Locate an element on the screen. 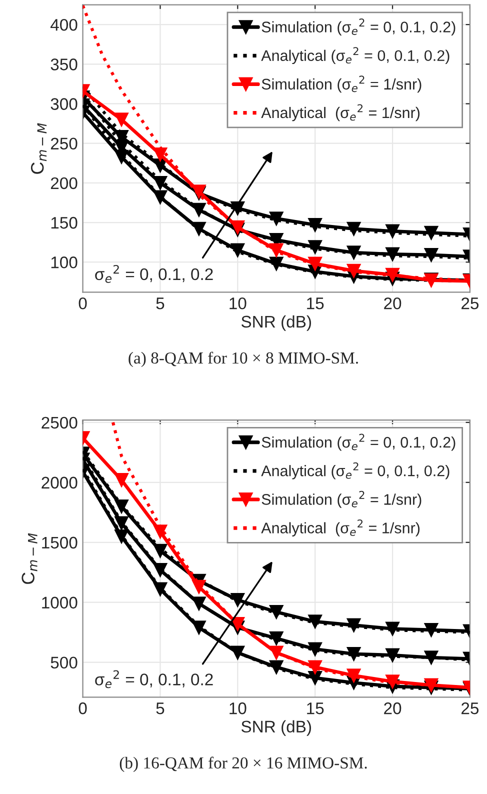  y-tick-label: 200 is located at coordinates (64, 183).